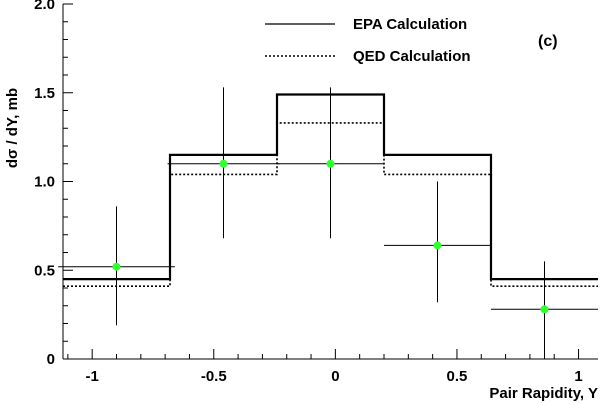  Describe the element at coordinates (543, 393) in the screenshot. I see `x-axis-title: Pair Rapidity, Y` at that location.